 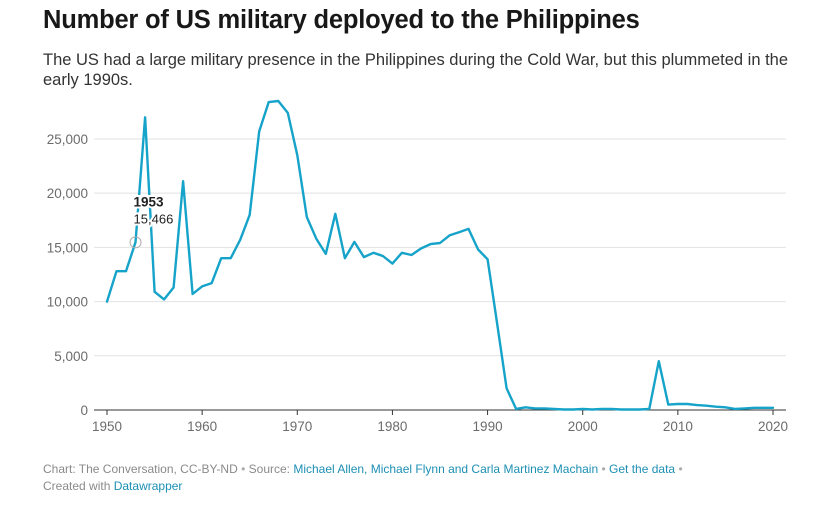 What do you see at coordinates (67, 247) in the screenshot?
I see `y-tick-label: 15,000` at bounding box center [67, 247].